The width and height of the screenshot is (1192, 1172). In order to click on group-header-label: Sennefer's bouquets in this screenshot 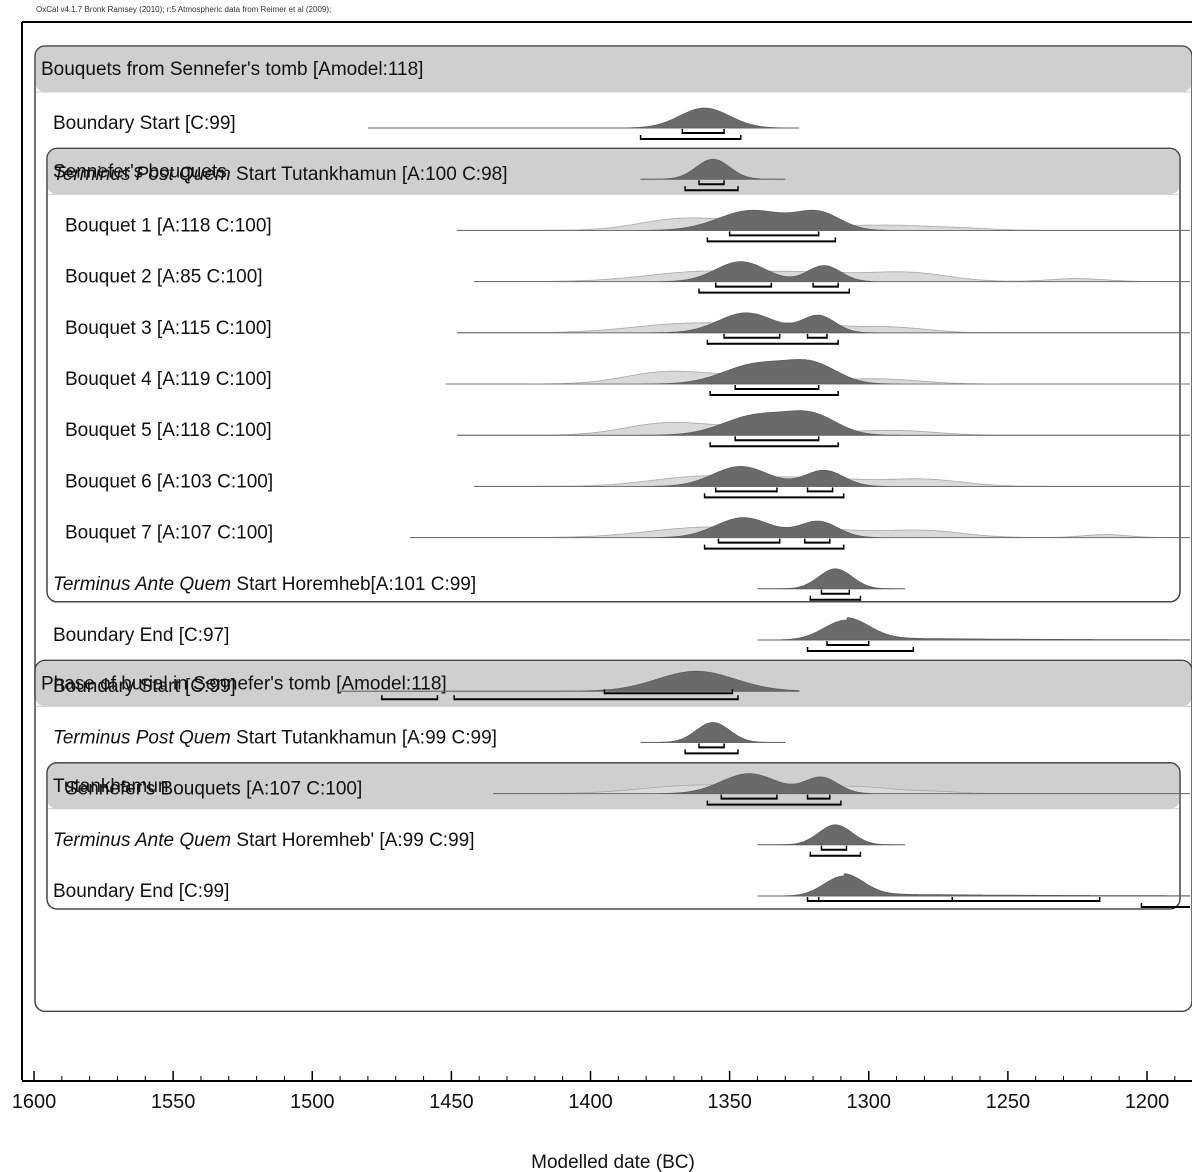, I will do `click(140, 171)`.